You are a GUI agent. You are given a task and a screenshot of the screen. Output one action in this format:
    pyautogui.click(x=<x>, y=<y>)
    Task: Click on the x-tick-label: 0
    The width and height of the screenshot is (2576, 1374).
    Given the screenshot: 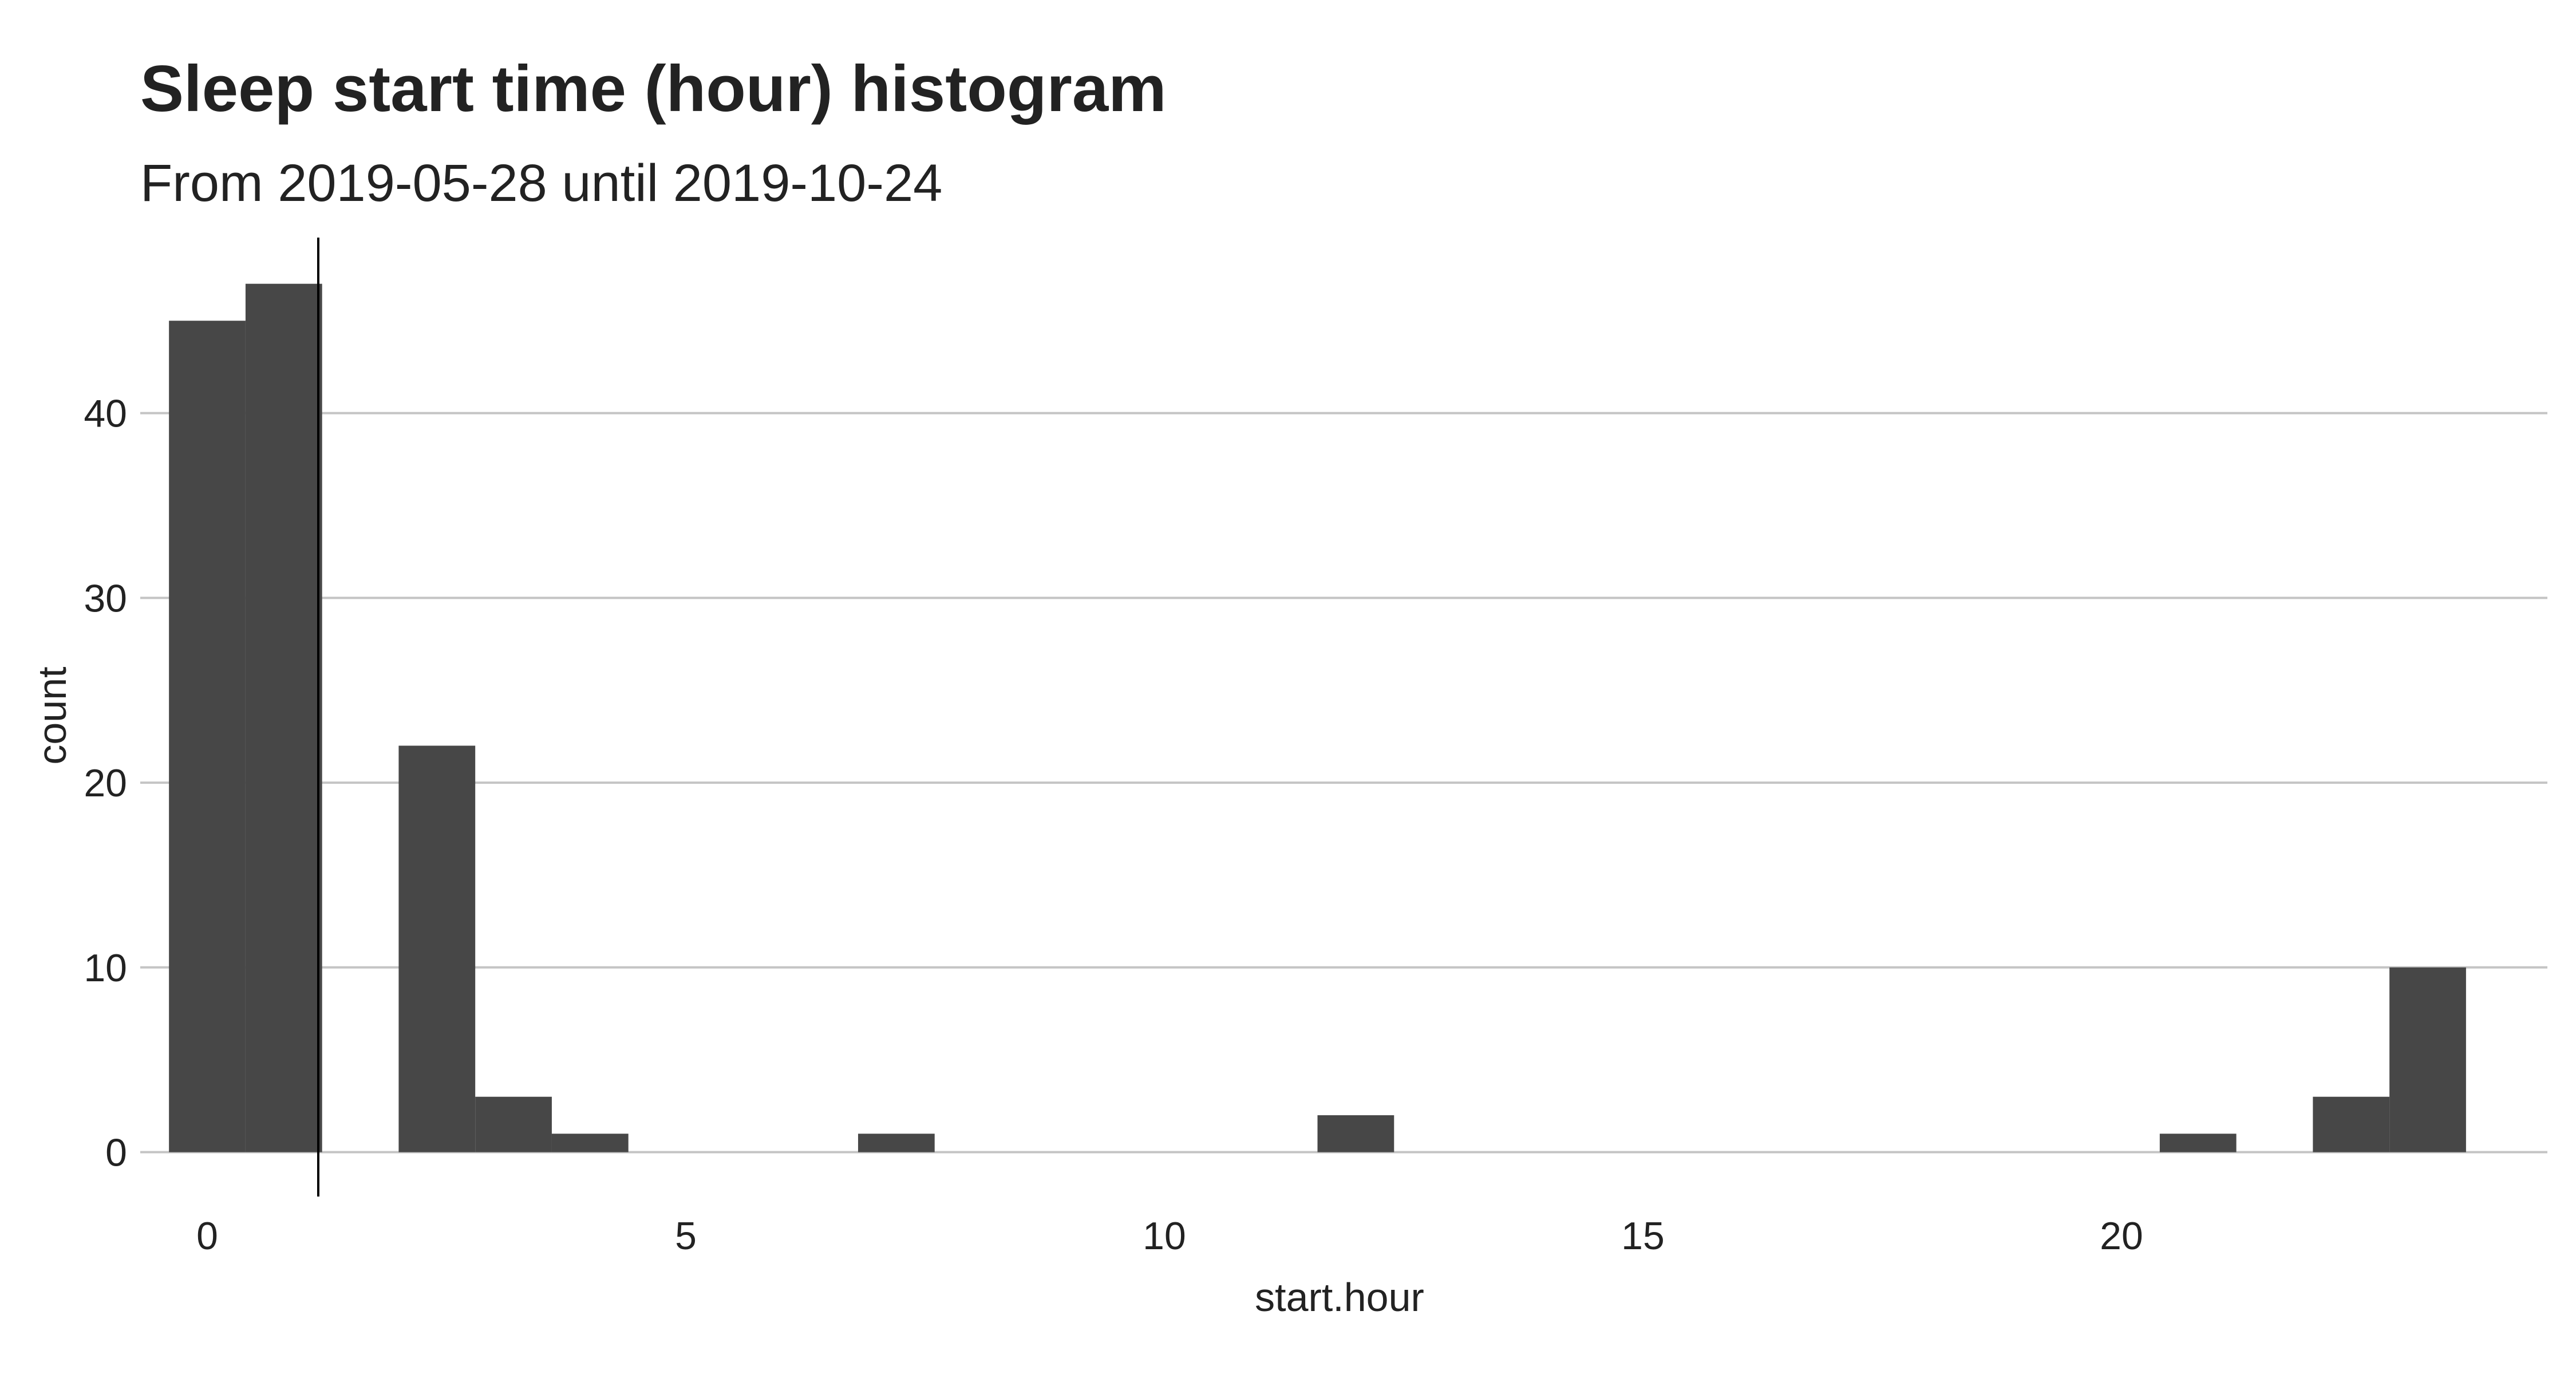 What is the action you would take?
    pyautogui.click(x=207, y=1236)
    